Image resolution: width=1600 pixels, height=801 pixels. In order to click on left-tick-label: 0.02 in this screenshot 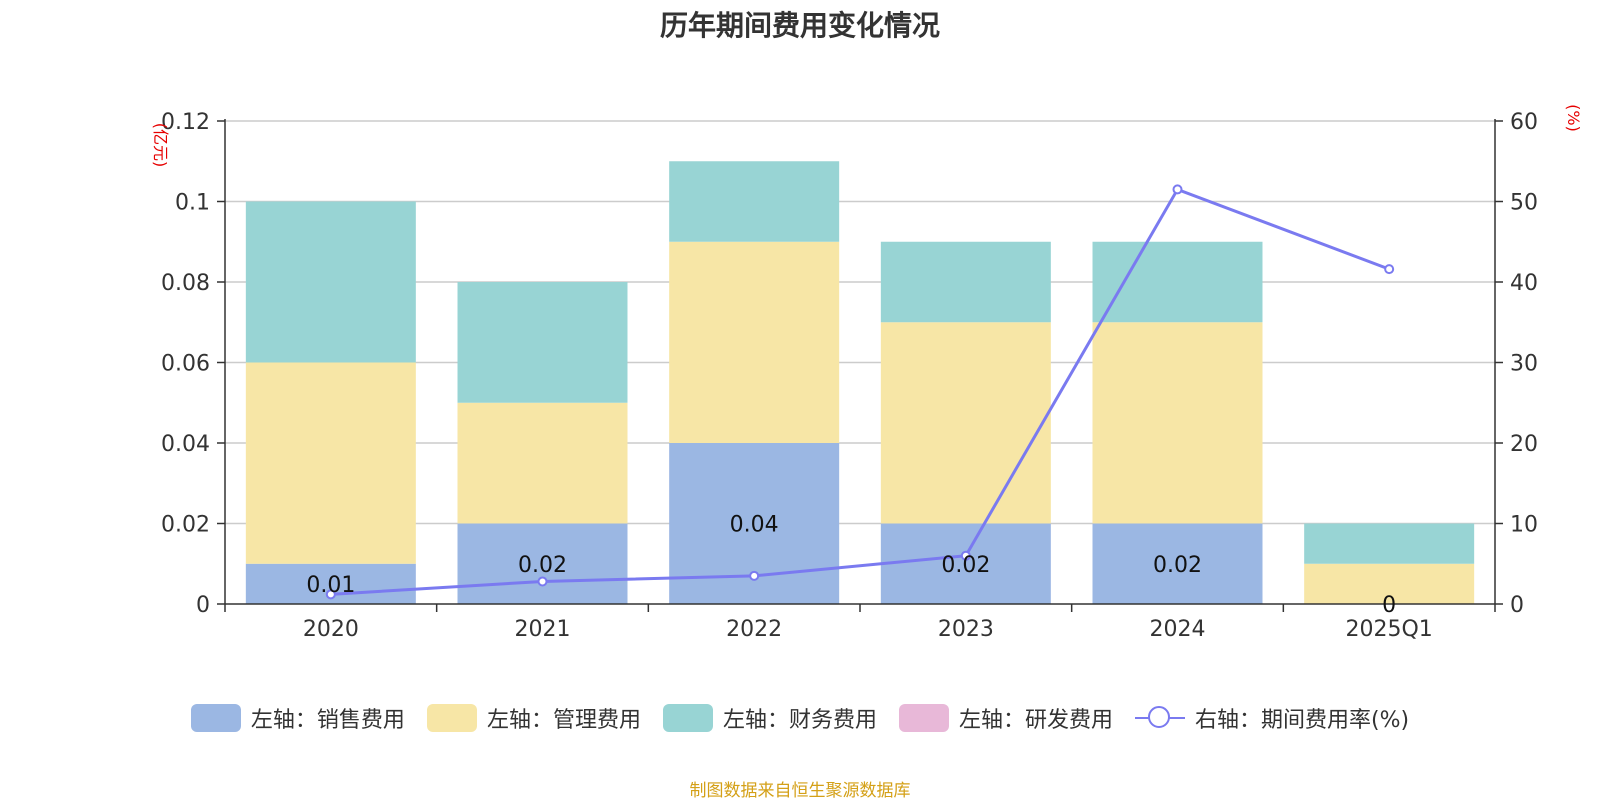, I will do `click(185, 525)`.